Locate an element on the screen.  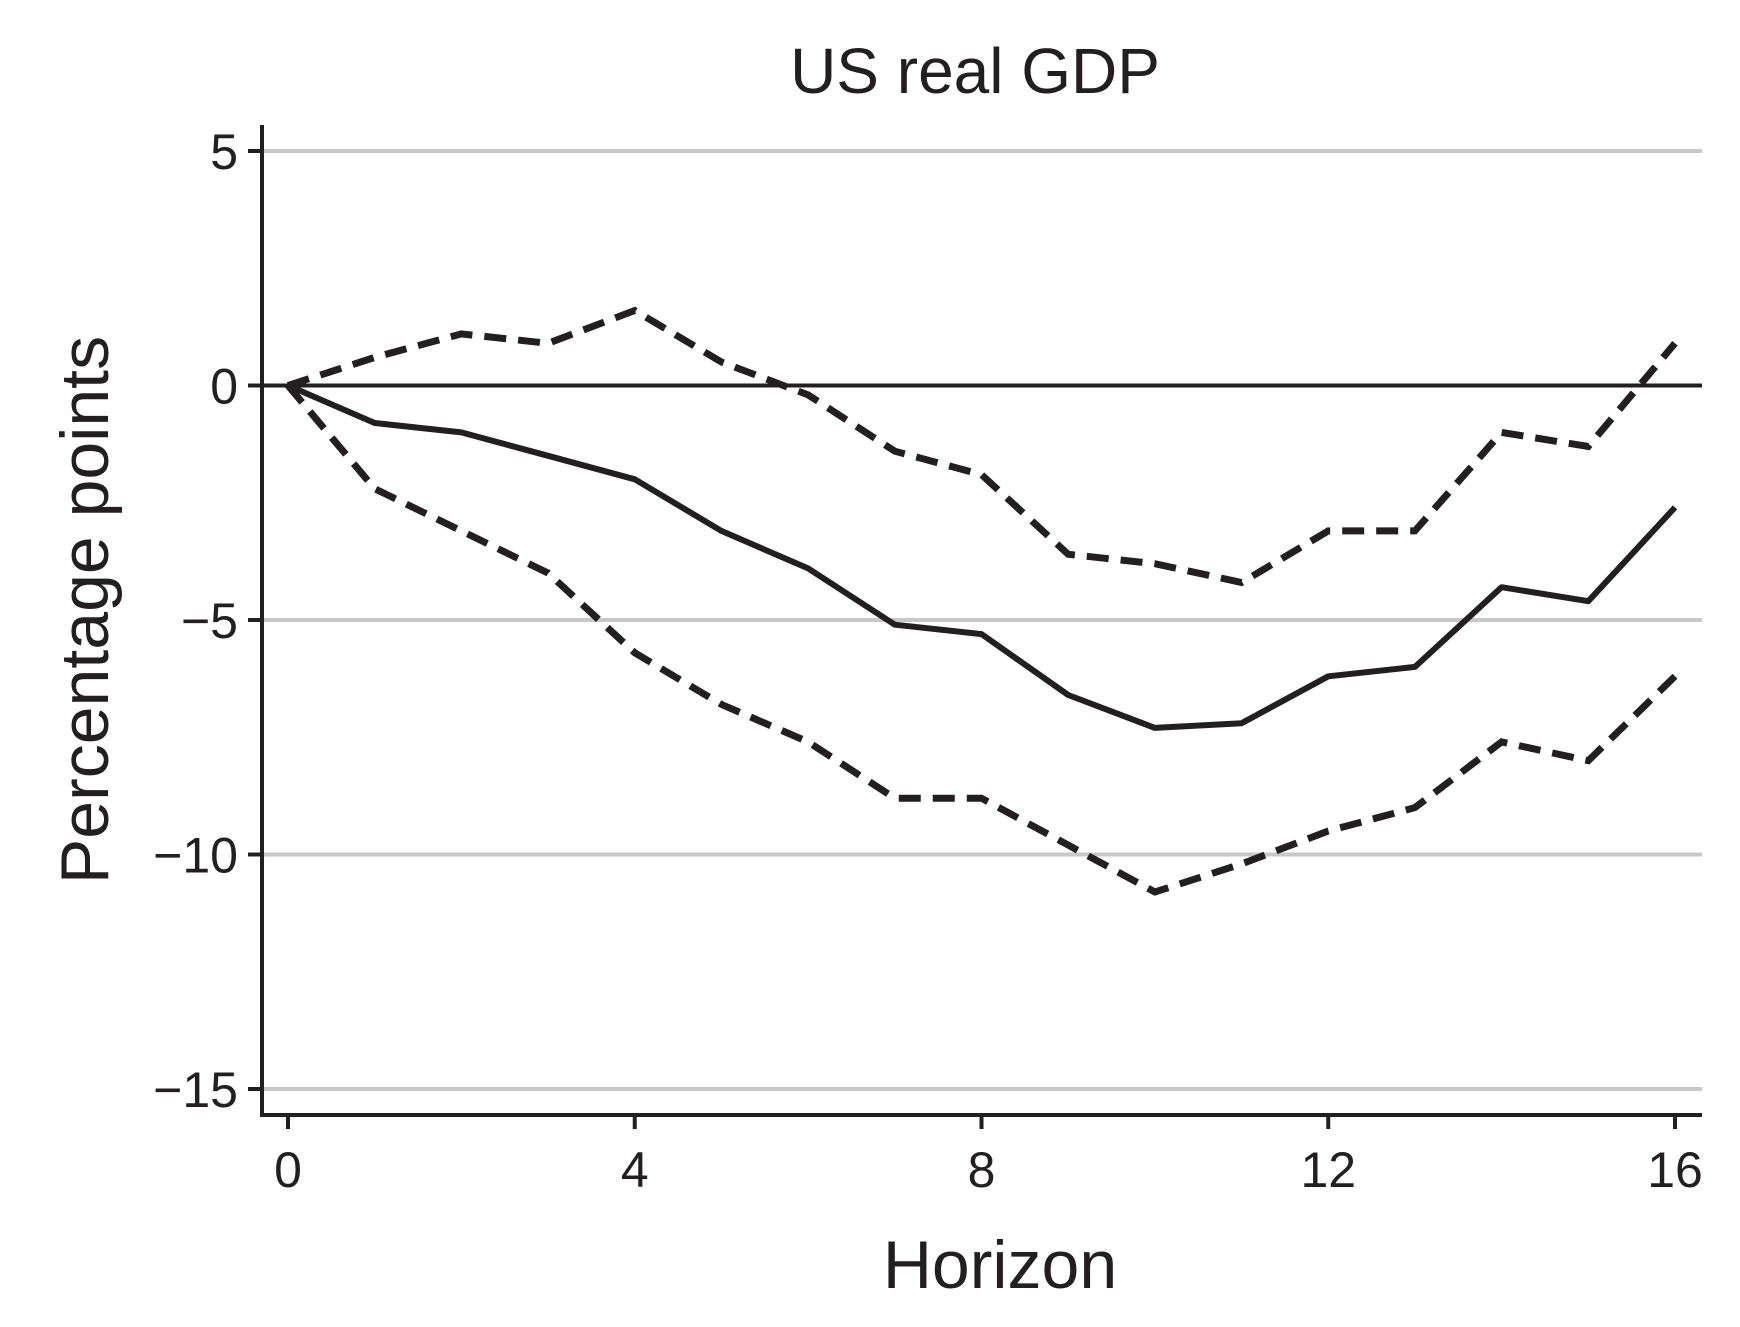
x-axis-ticks: 0 4 8 12 16 is located at coordinates (988, 1156).